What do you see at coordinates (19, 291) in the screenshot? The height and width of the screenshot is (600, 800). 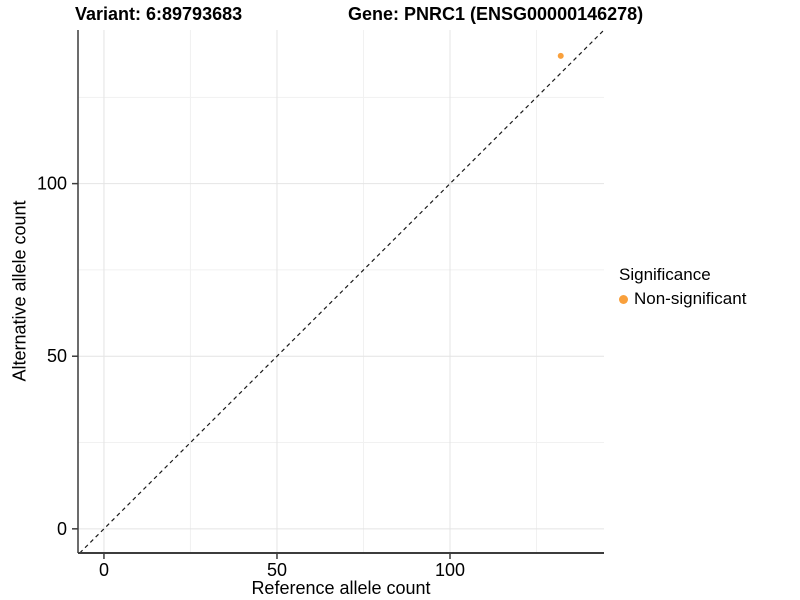 I see `y-axis-title: Alternative allele count` at bounding box center [19, 291].